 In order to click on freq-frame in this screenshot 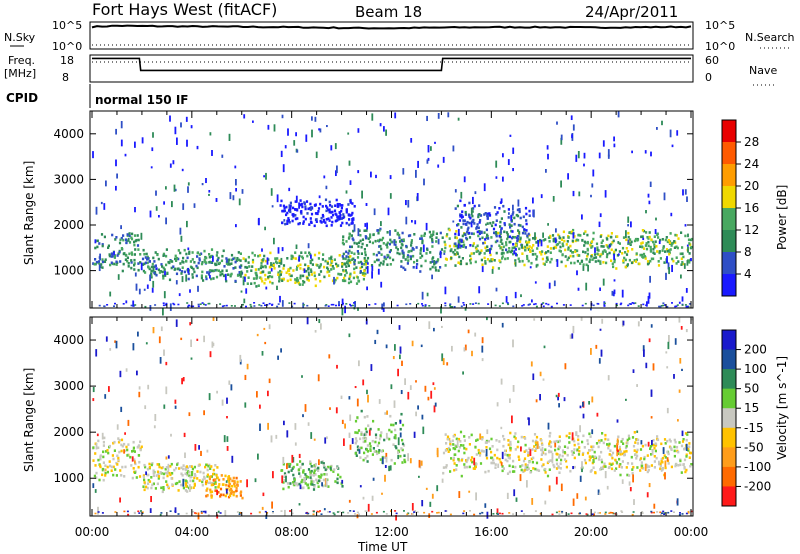, I will do `click(391, 68)`.